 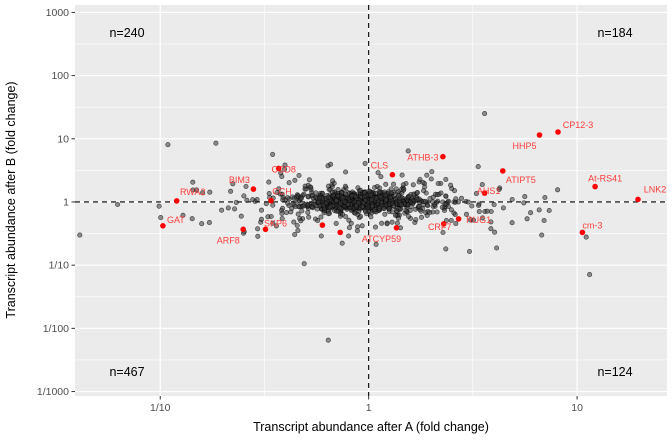 What do you see at coordinates (126, 372) in the screenshot?
I see `quadrant-count-bottom-left: n=467` at bounding box center [126, 372].